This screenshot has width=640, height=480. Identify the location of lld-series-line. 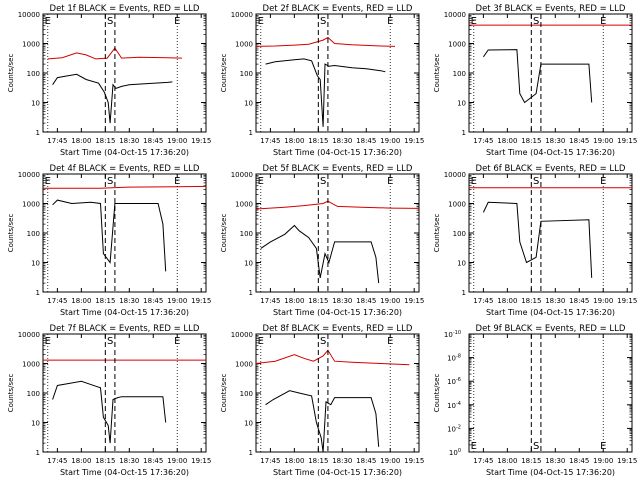
(325, 41).